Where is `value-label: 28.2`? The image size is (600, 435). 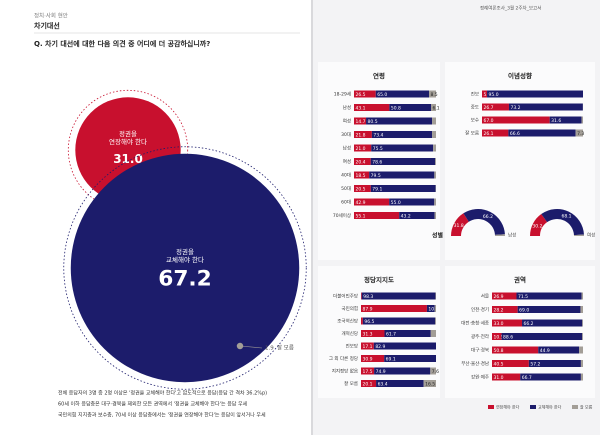 value-label: 28.2 is located at coordinates (499, 310).